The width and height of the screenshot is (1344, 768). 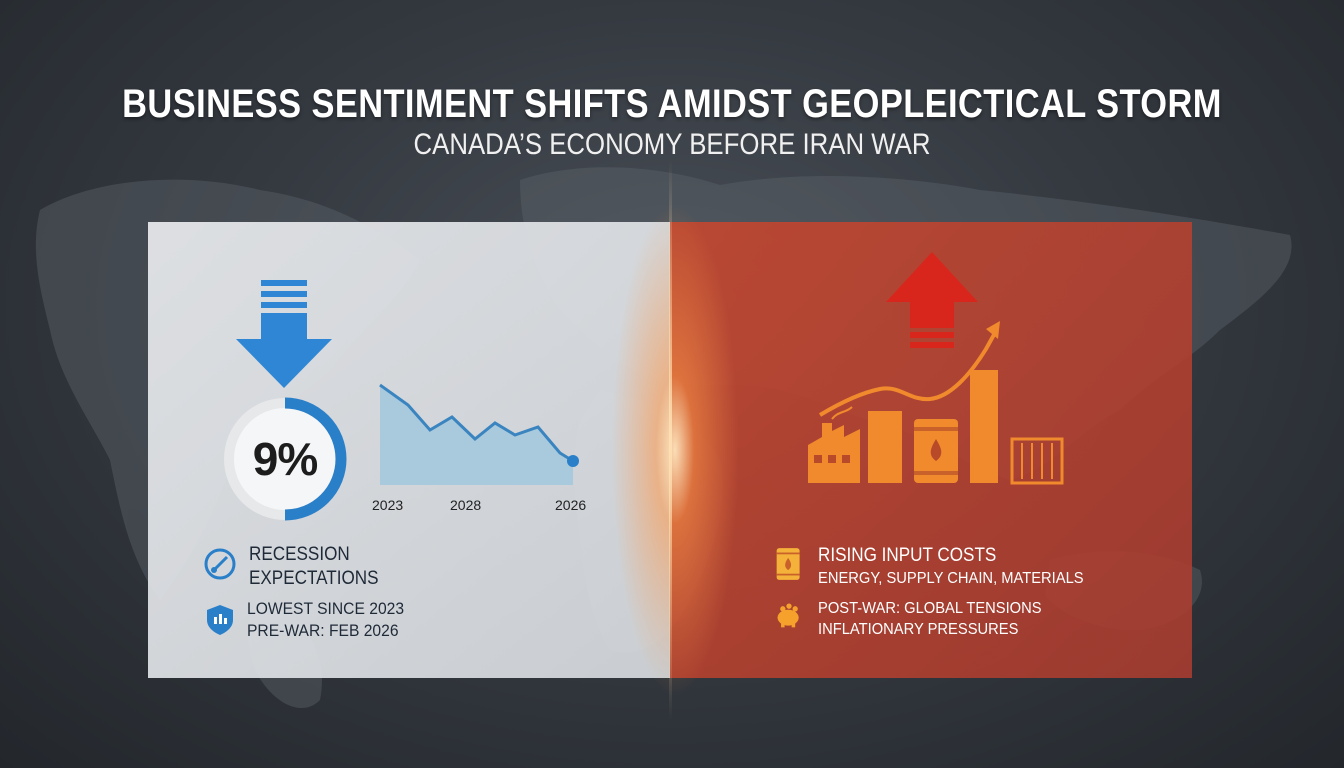 What do you see at coordinates (918, 629) in the screenshot?
I see `inflation-label: INFLATIONARY PRESSURES` at bounding box center [918, 629].